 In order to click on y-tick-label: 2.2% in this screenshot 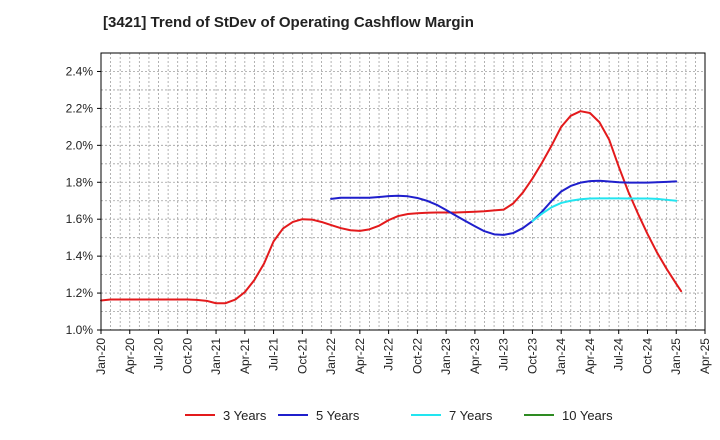, I will do `click(80, 108)`.